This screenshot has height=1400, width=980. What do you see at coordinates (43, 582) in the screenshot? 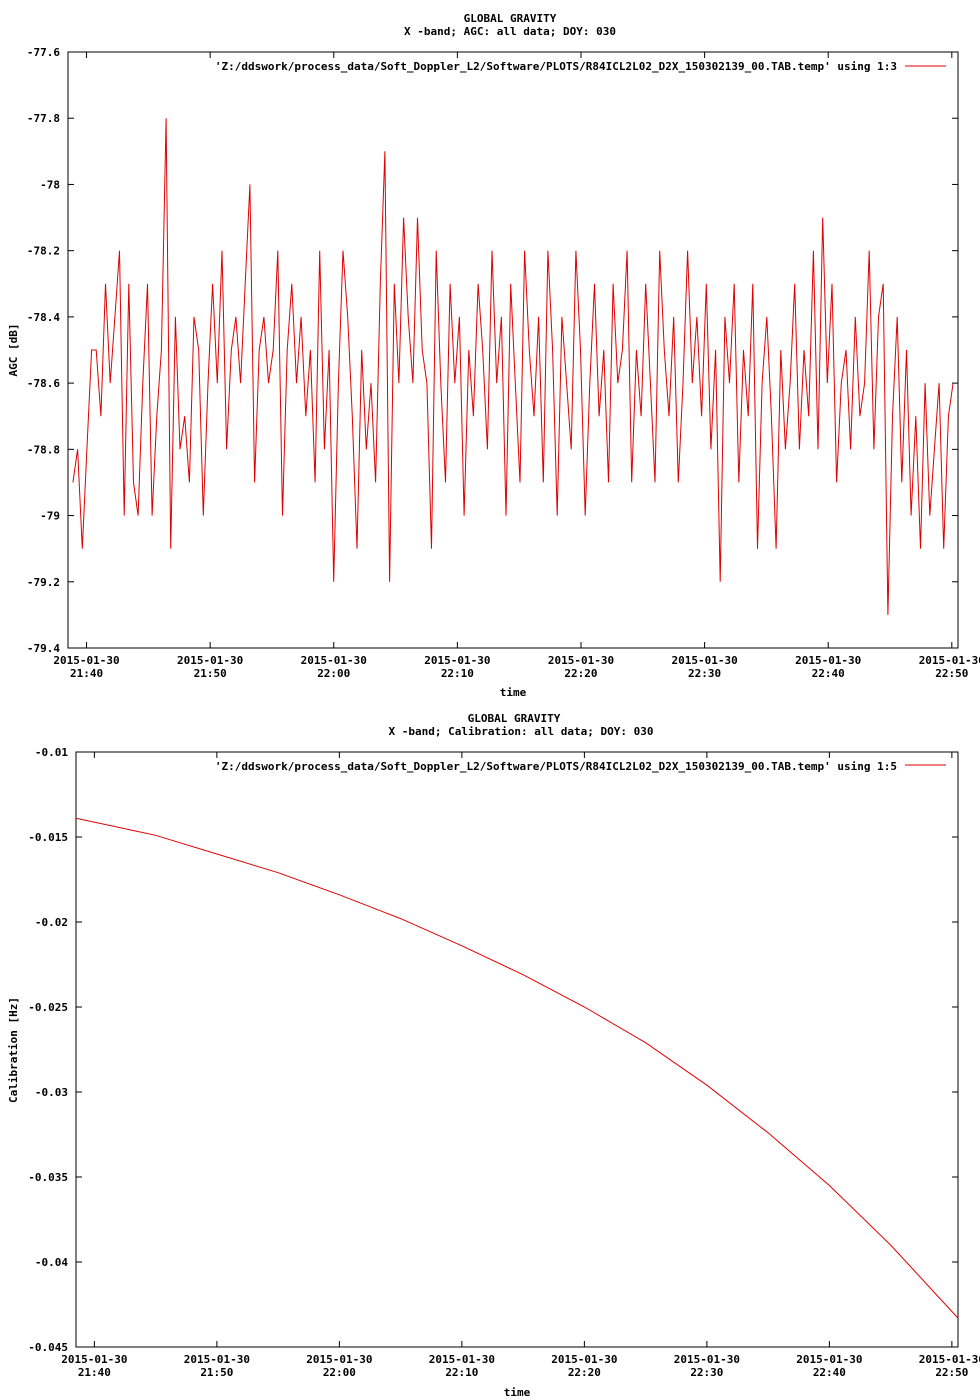
I see `agc-y-tick-label: -79.2` at bounding box center [43, 582].